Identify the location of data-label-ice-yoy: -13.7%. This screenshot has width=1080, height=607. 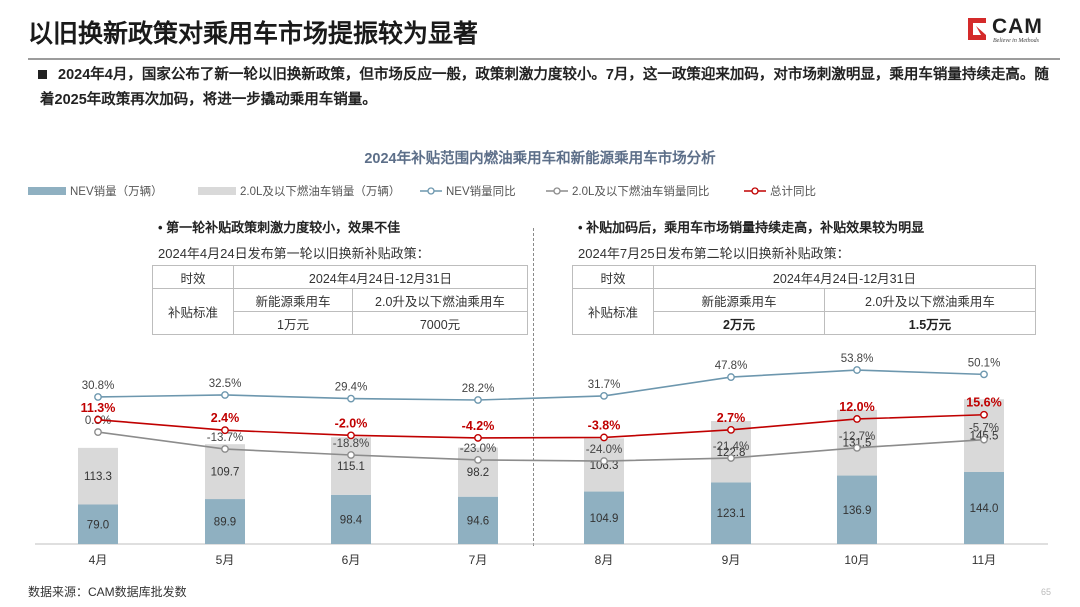
(225, 438).